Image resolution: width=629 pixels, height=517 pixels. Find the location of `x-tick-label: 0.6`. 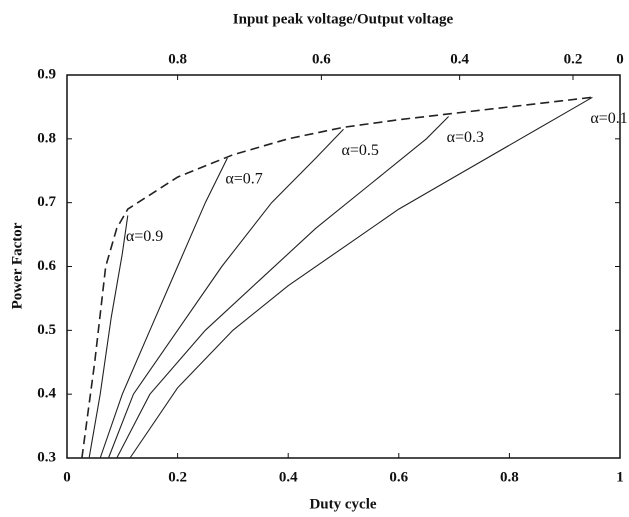

x-tick-label: 0.6 is located at coordinates (398, 477).